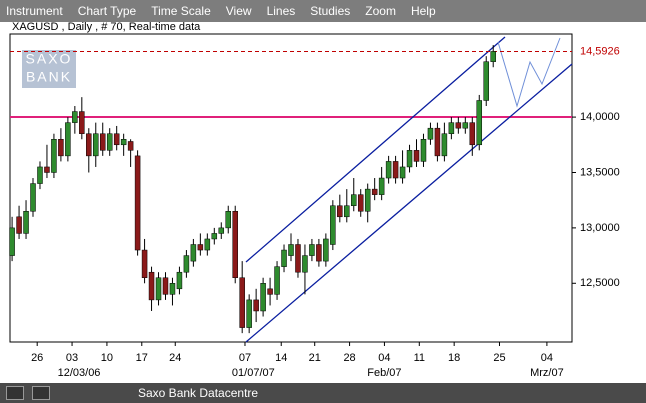 This screenshot has width=646, height=403. What do you see at coordinates (175, 358) in the screenshot?
I see `x-tick-label: 24` at bounding box center [175, 358].